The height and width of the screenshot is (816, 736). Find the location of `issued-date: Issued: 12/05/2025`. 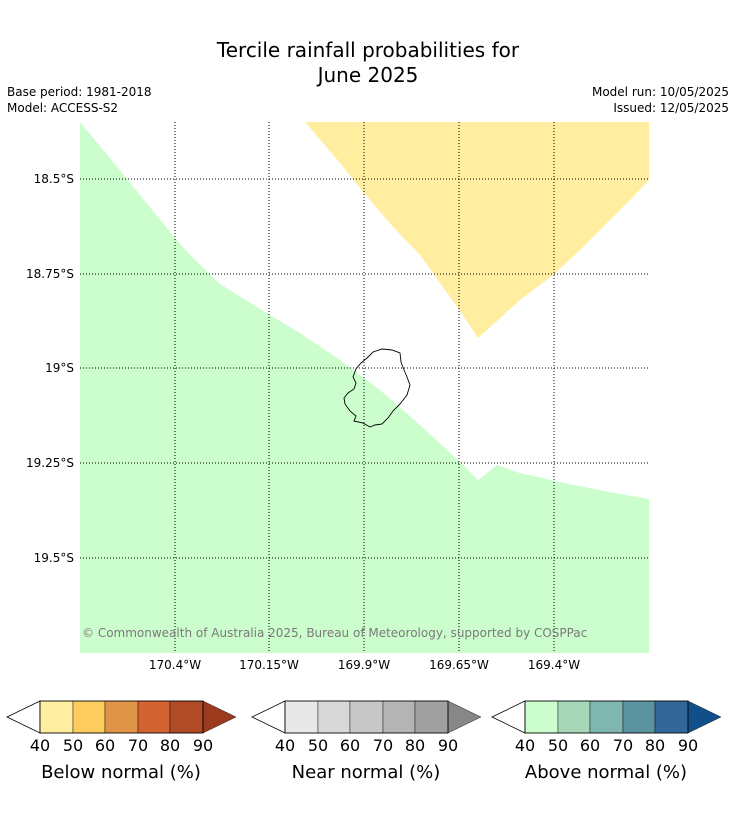

issued-date: Issued: 12/05/2025 is located at coordinates (671, 108).